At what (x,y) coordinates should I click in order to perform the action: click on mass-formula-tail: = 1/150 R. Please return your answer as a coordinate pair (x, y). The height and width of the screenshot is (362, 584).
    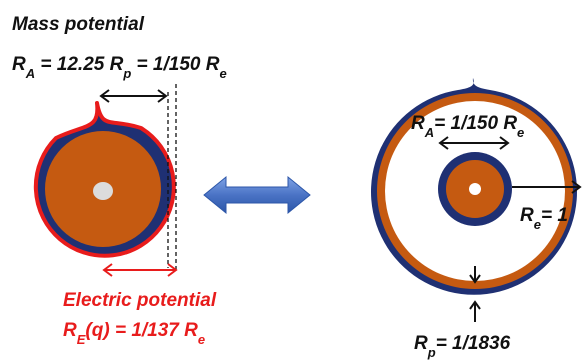
    Looking at the image, I should click on (175, 64).